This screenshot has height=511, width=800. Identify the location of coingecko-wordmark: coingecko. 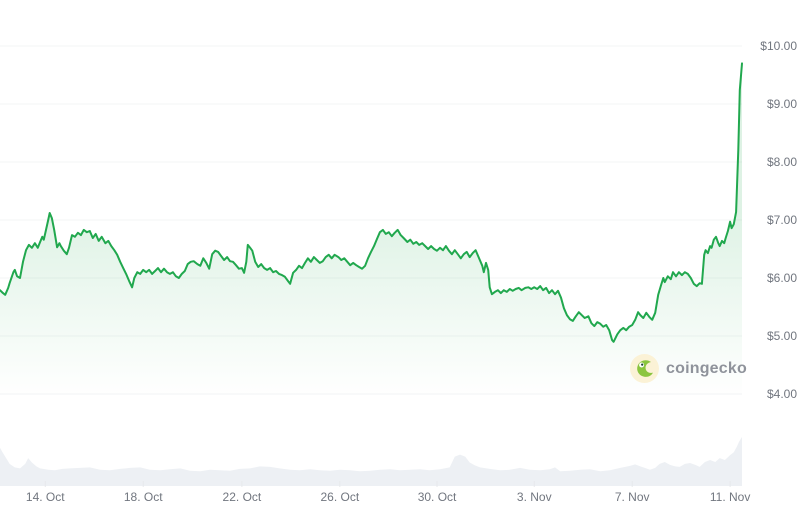
(706, 368).